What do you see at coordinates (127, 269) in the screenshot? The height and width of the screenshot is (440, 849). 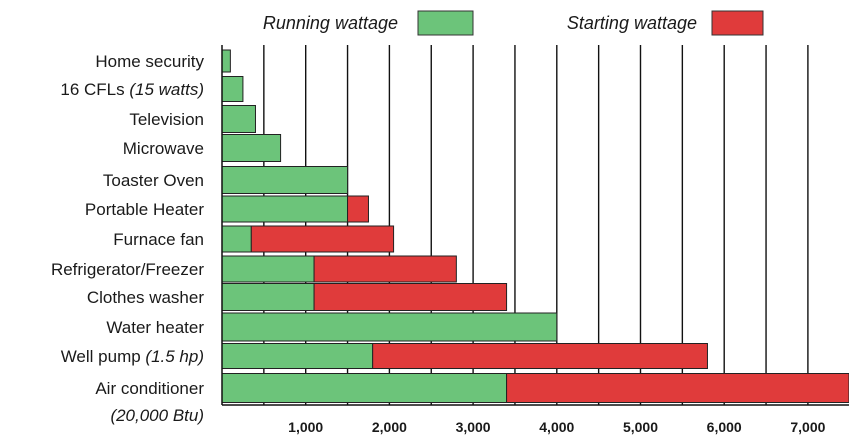 I see `category-label: Refrigerator/Freezer` at bounding box center [127, 269].